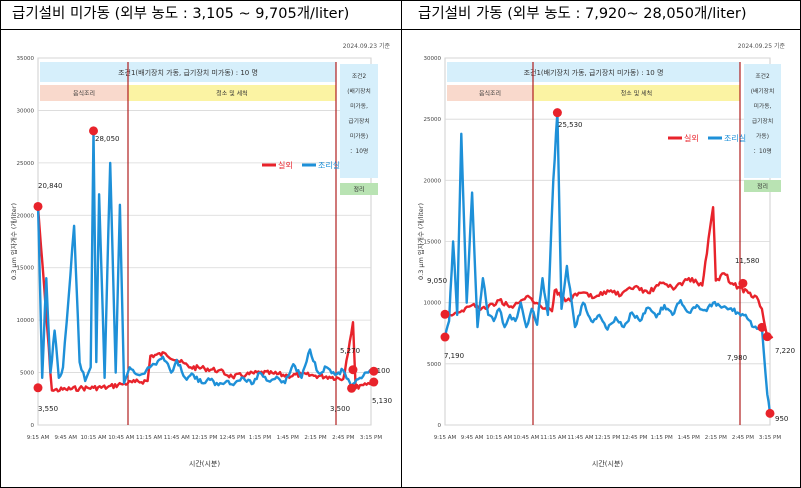  What do you see at coordinates (181, 14) in the screenshot?
I see `left-panel-title: 급기설비 미가동 (외부 농도 : 3,105 ~ 9,705개/liter)` at bounding box center [181, 14].